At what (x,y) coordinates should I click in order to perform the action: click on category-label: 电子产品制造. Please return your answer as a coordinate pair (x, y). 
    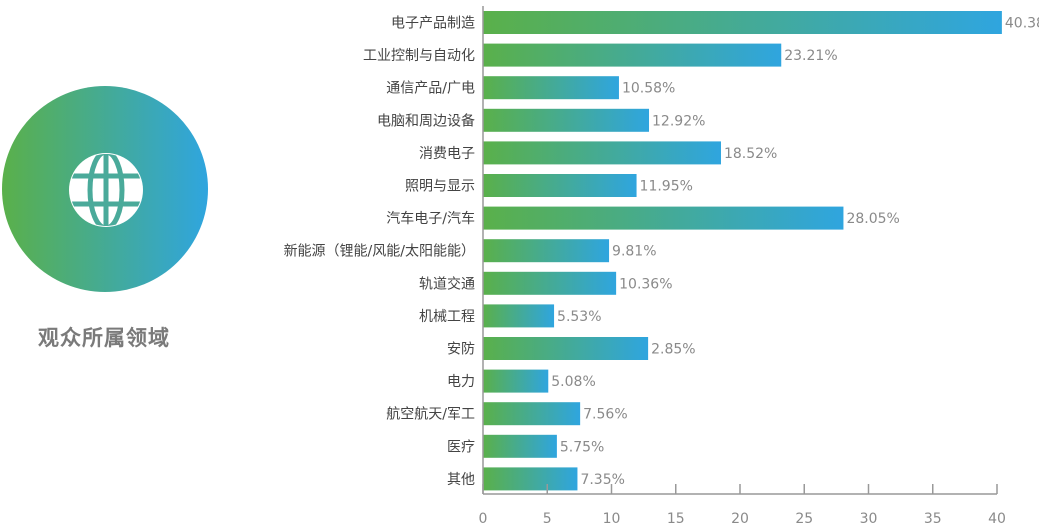
    Looking at the image, I should click on (433, 24).